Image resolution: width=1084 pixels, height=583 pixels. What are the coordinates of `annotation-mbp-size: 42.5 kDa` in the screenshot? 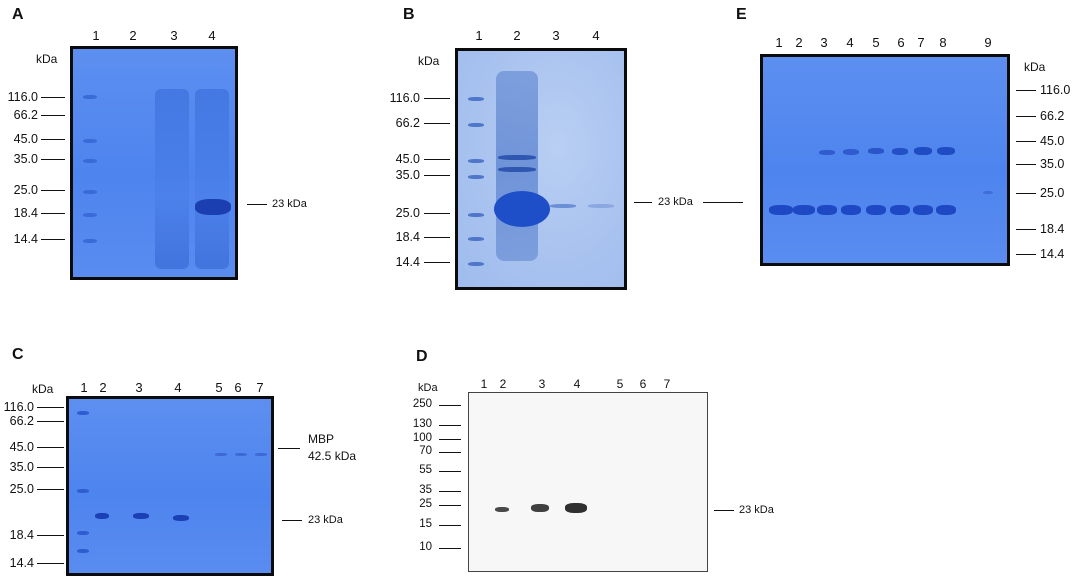 It's located at (332, 456).